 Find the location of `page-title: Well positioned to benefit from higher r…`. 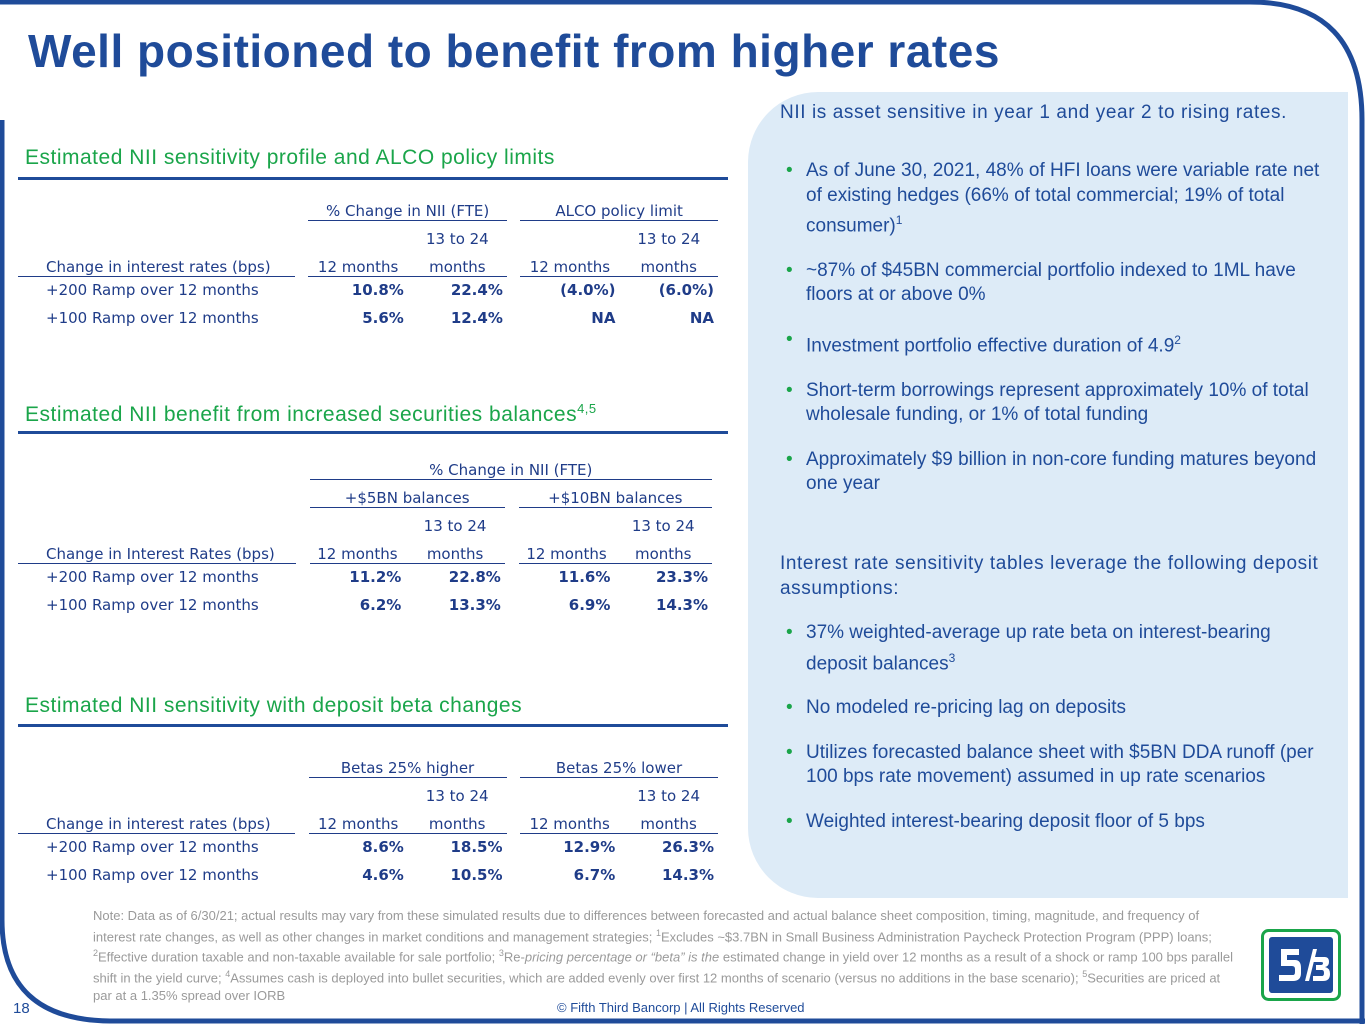

page-title: Well positioned to benefit from higher r… is located at coordinates (514, 51).